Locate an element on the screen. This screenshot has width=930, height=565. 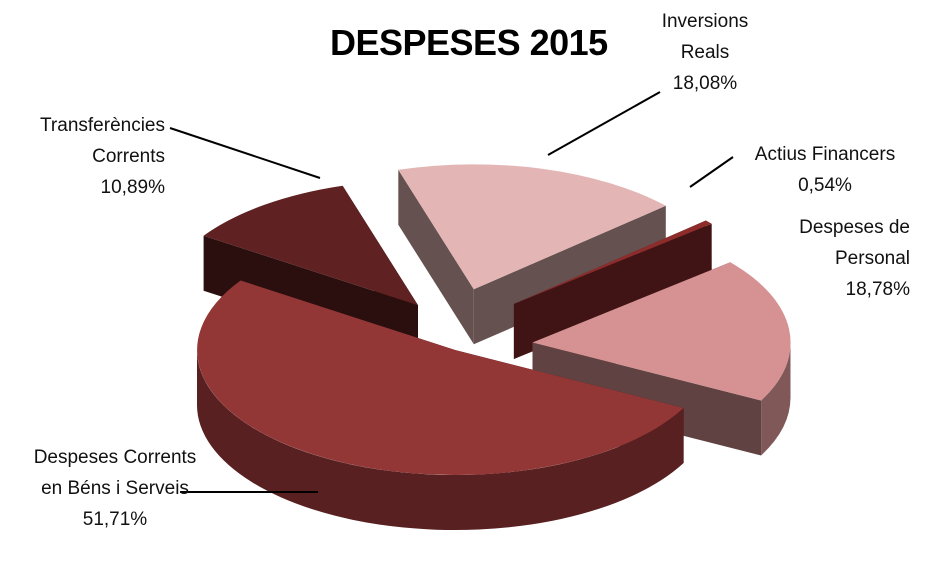
slice-label: Transferències Corrents 10,89% is located at coordinates (85, 156).